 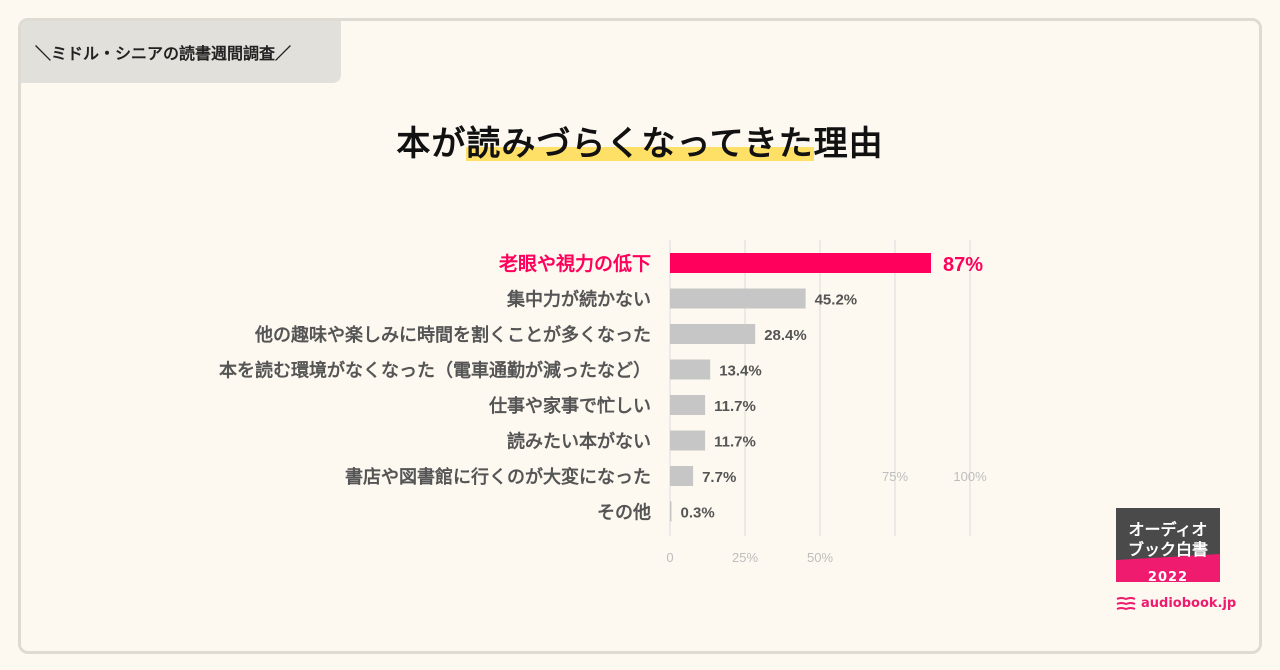 What do you see at coordinates (895, 476) in the screenshot?
I see `x-tick-label: 75%` at bounding box center [895, 476].